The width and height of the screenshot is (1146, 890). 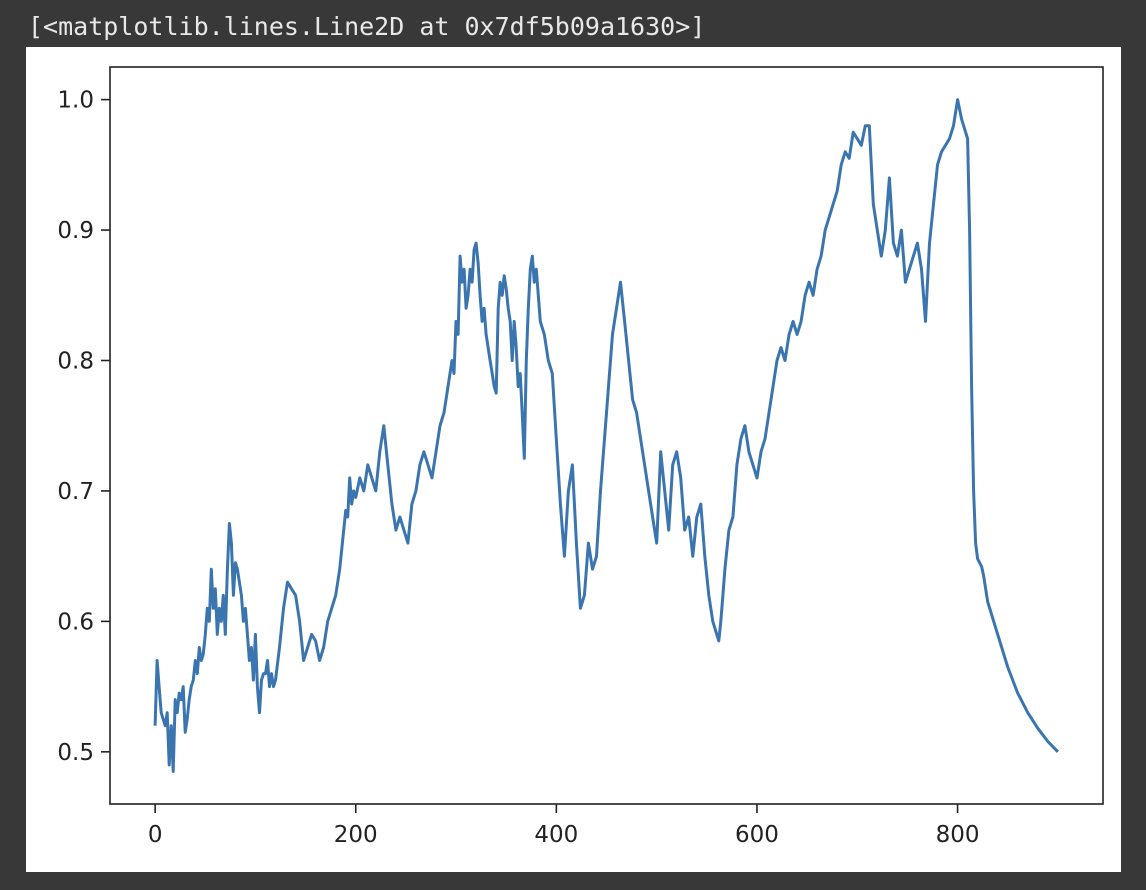 What do you see at coordinates (75, 753) in the screenshot?
I see `y-tick-label: 0.5` at bounding box center [75, 753].